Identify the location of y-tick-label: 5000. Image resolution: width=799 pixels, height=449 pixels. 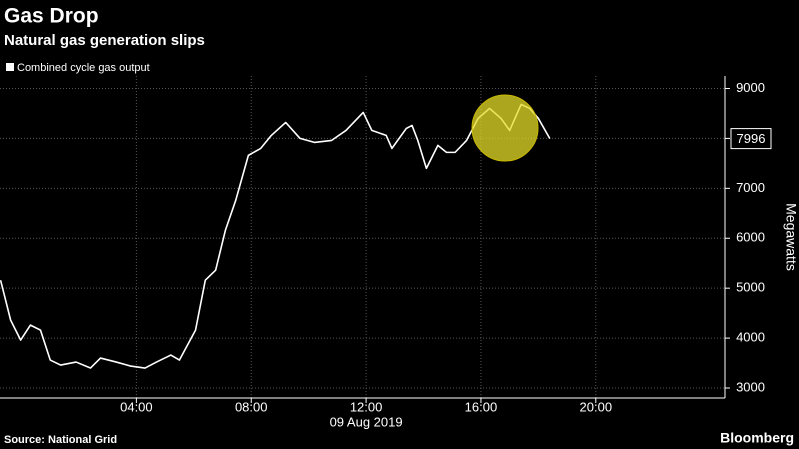
(750, 287).